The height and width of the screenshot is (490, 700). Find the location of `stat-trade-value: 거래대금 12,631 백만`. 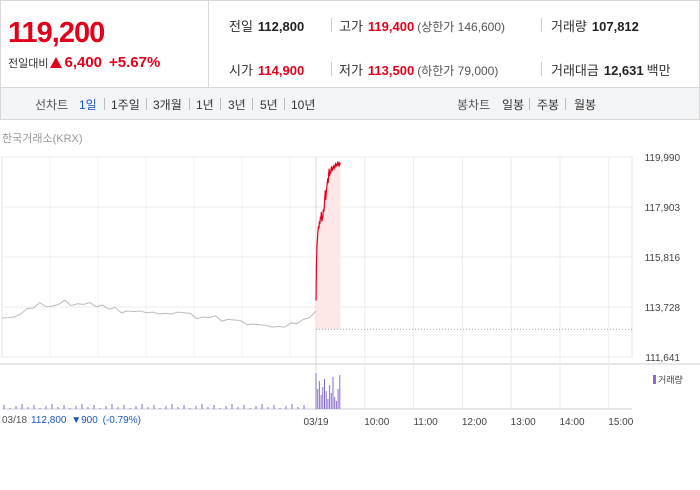

stat-trade-value: 거래대금 12,631 백만 is located at coordinates (611, 69).